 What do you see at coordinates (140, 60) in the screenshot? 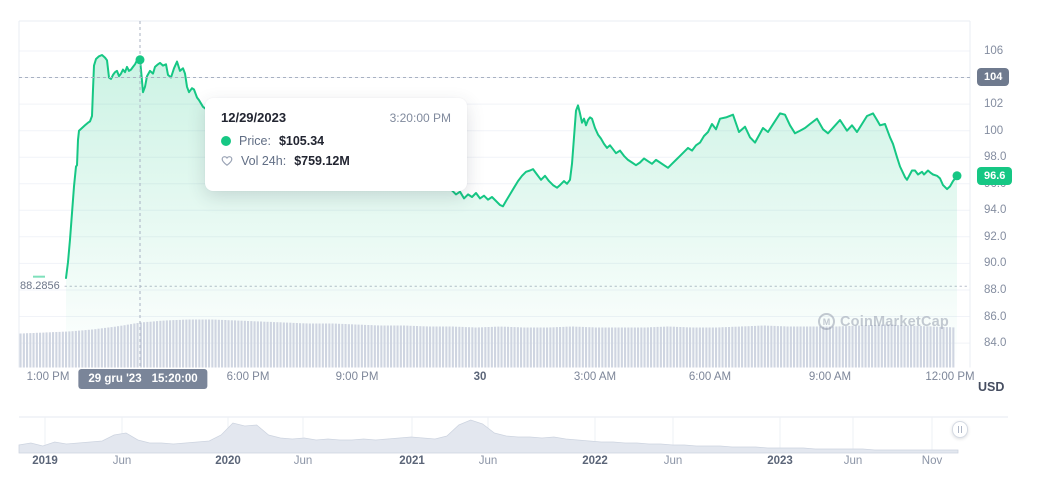
I see `crosshair-point` at bounding box center [140, 60].